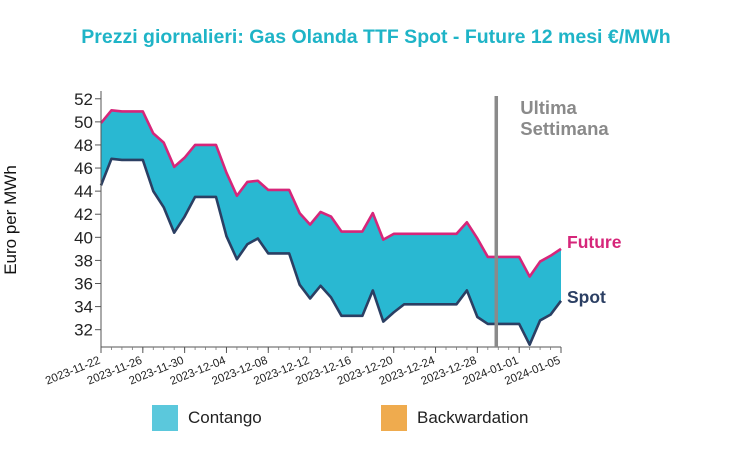 The height and width of the screenshot is (475, 752). Describe the element at coordinates (165, 418) in the screenshot. I see `contango-swatch` at that location.